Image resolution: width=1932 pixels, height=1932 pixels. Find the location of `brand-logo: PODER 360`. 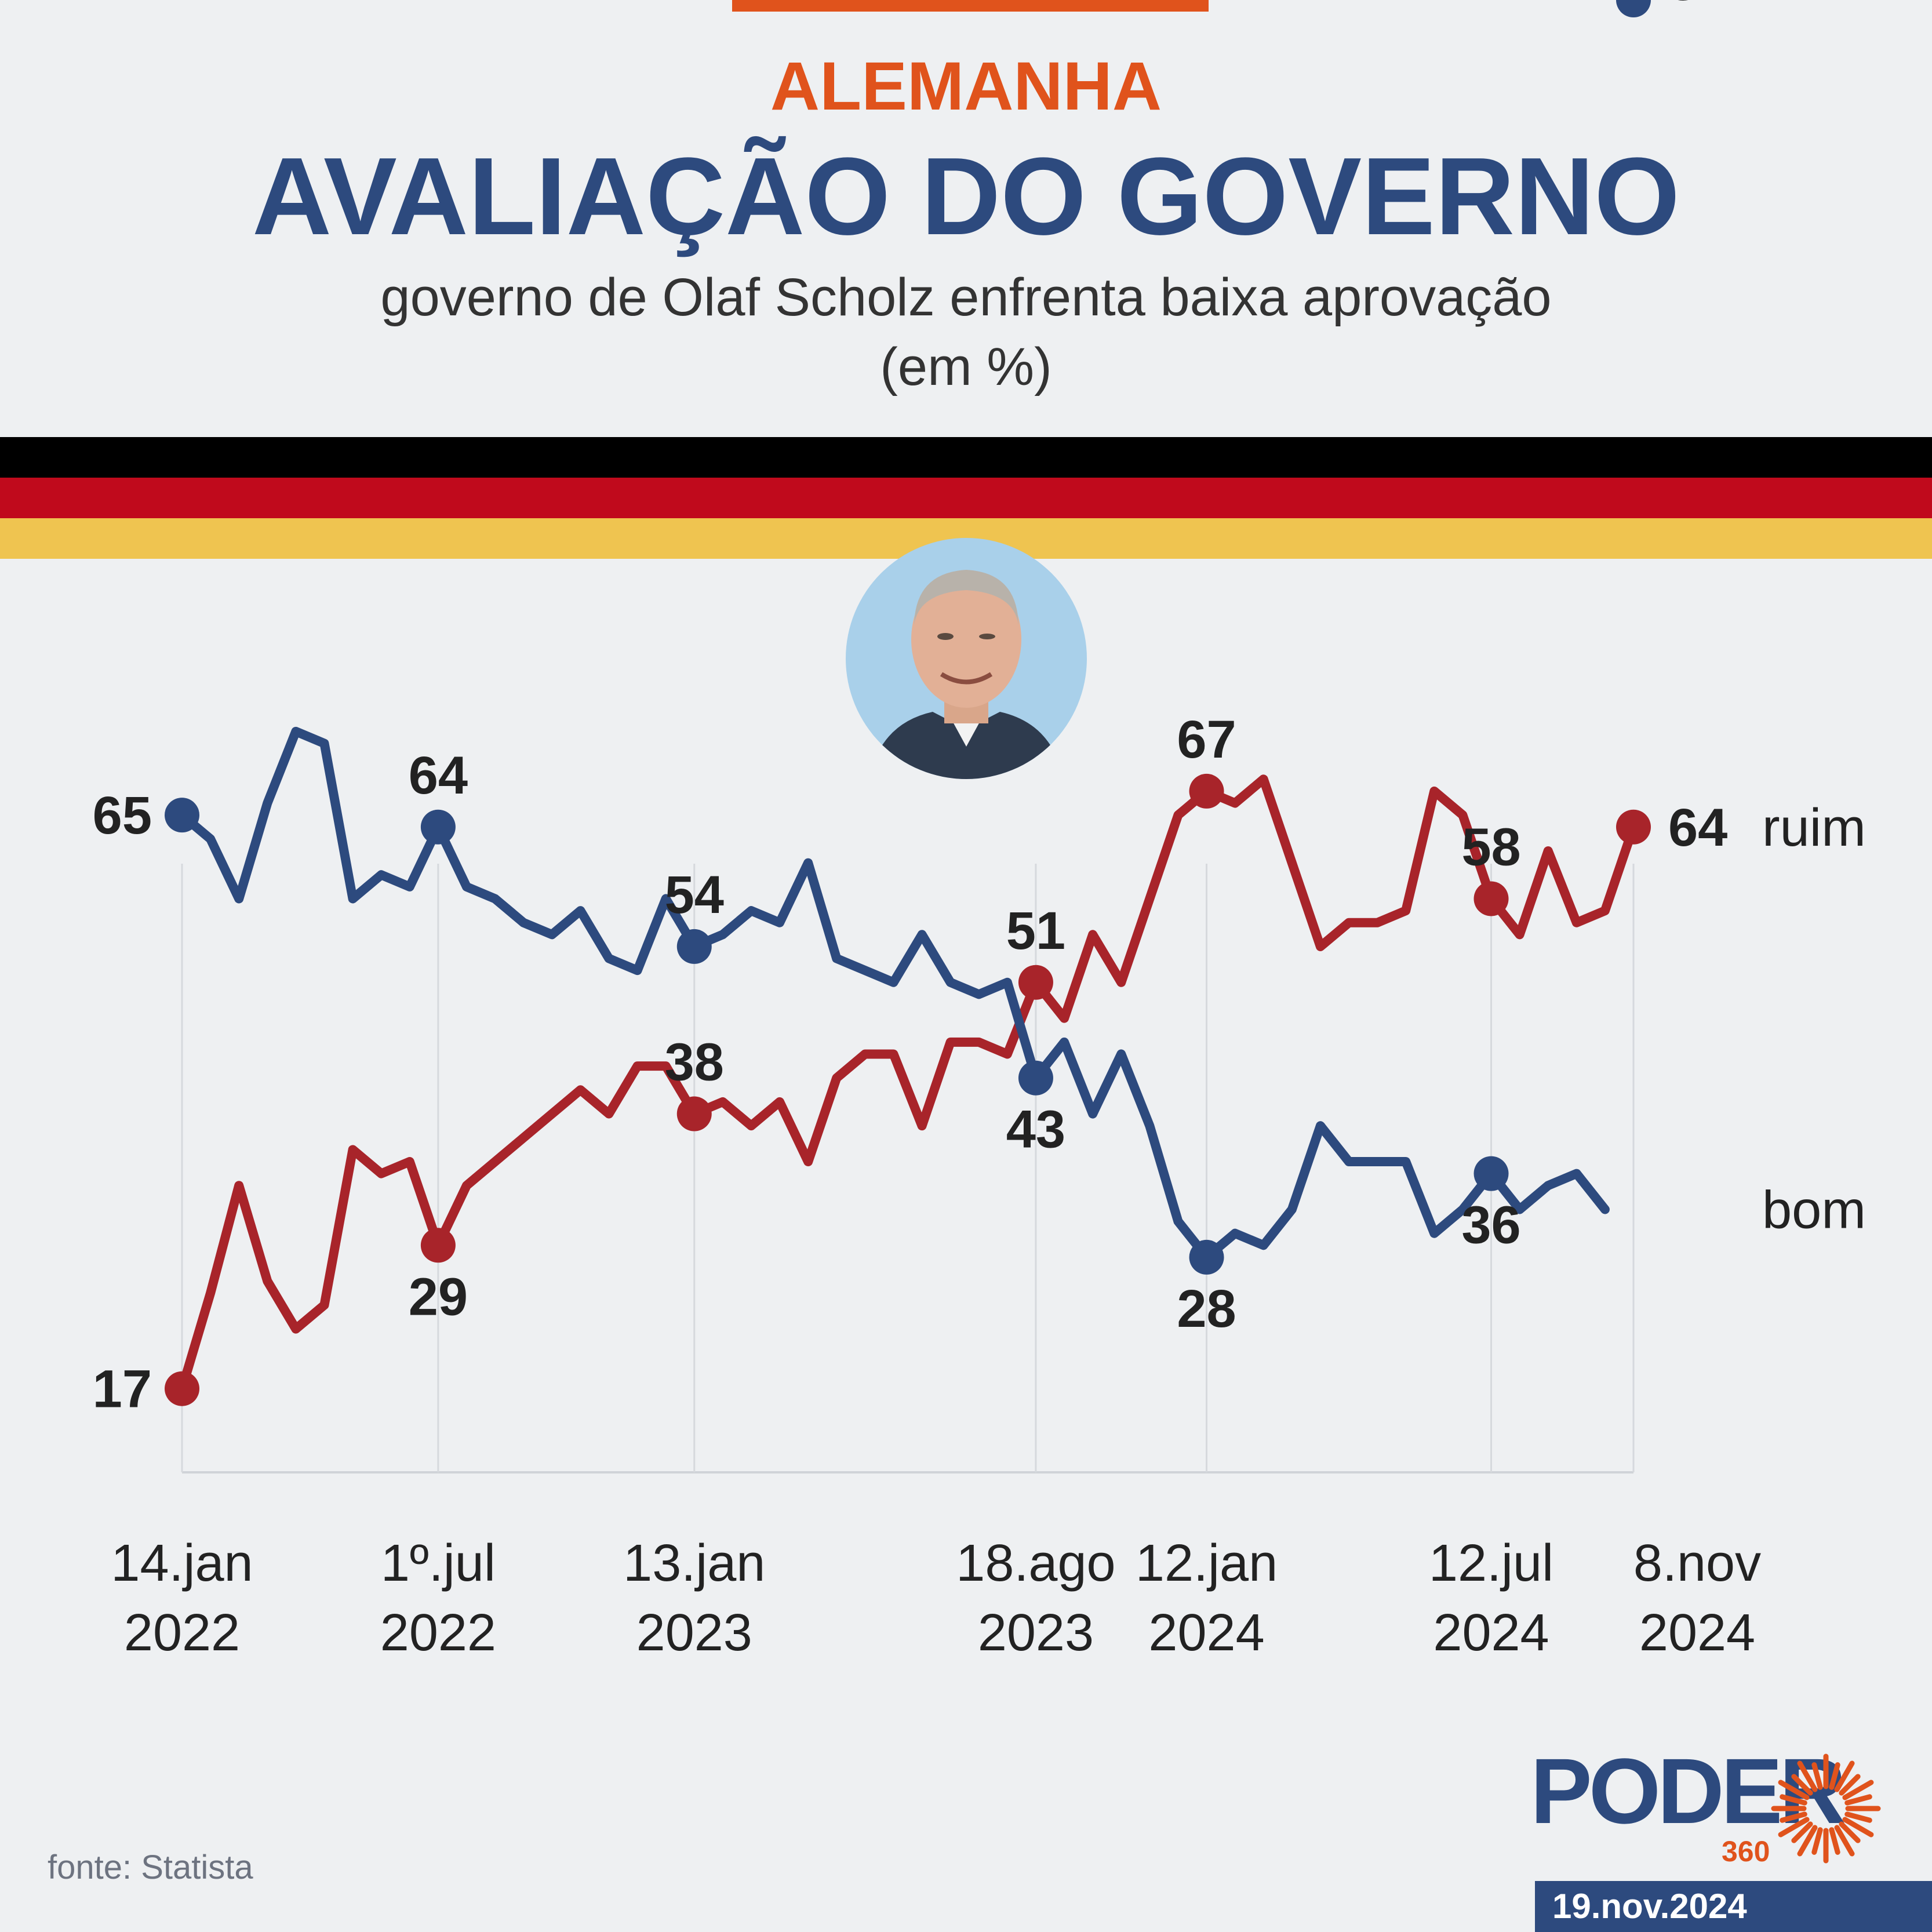

brand-logo: PODER 360 is located at coordinates (1705, 1806).